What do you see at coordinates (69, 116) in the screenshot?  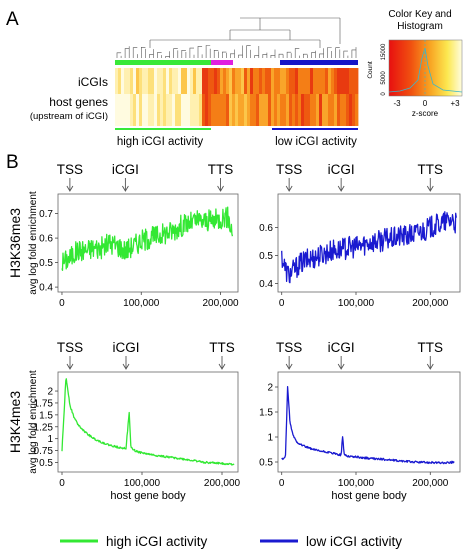 I see `row-label-upstream: (upstream of iCGI)` at bounding box center [69, 116].